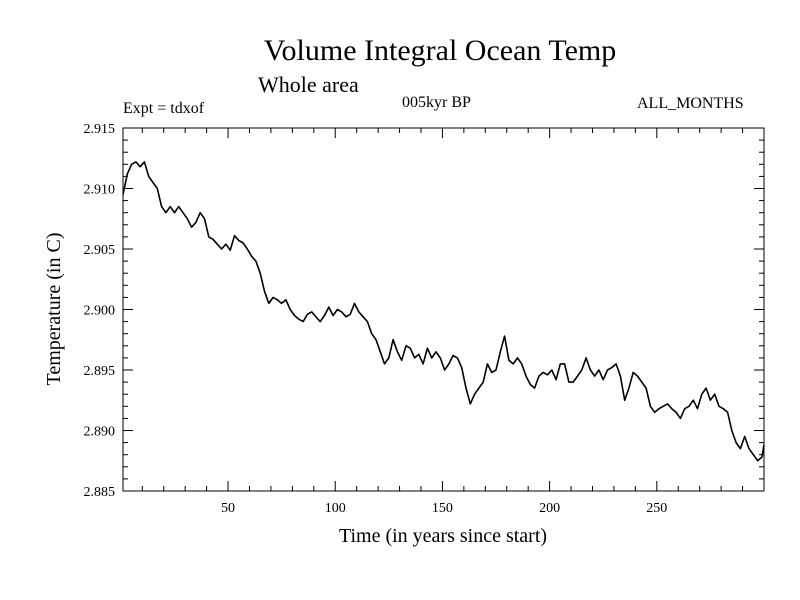 The image size is (800, 600). What do you see at coordinates (436, 102) in the screenshot?
I see `period-label: 005kyr BP` at bounding box center [436, 102].